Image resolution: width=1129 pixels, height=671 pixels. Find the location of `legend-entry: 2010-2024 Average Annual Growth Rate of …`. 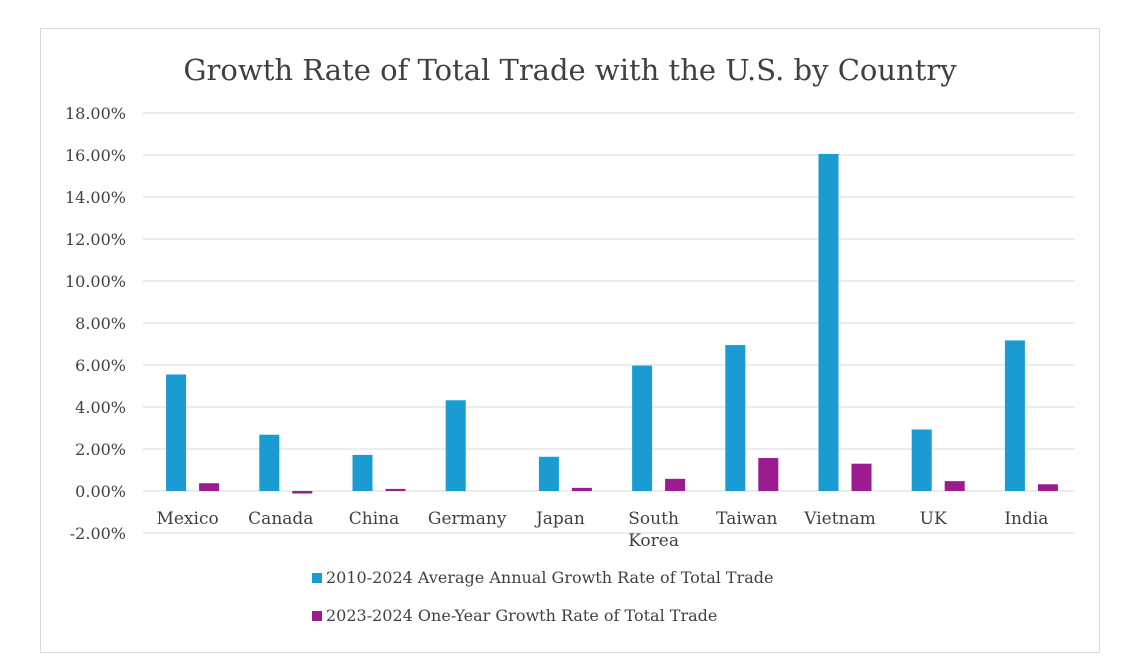

legend-entry: 2010-2024 Average Annual Growth Rate of … is located at coordinates (550, 577).